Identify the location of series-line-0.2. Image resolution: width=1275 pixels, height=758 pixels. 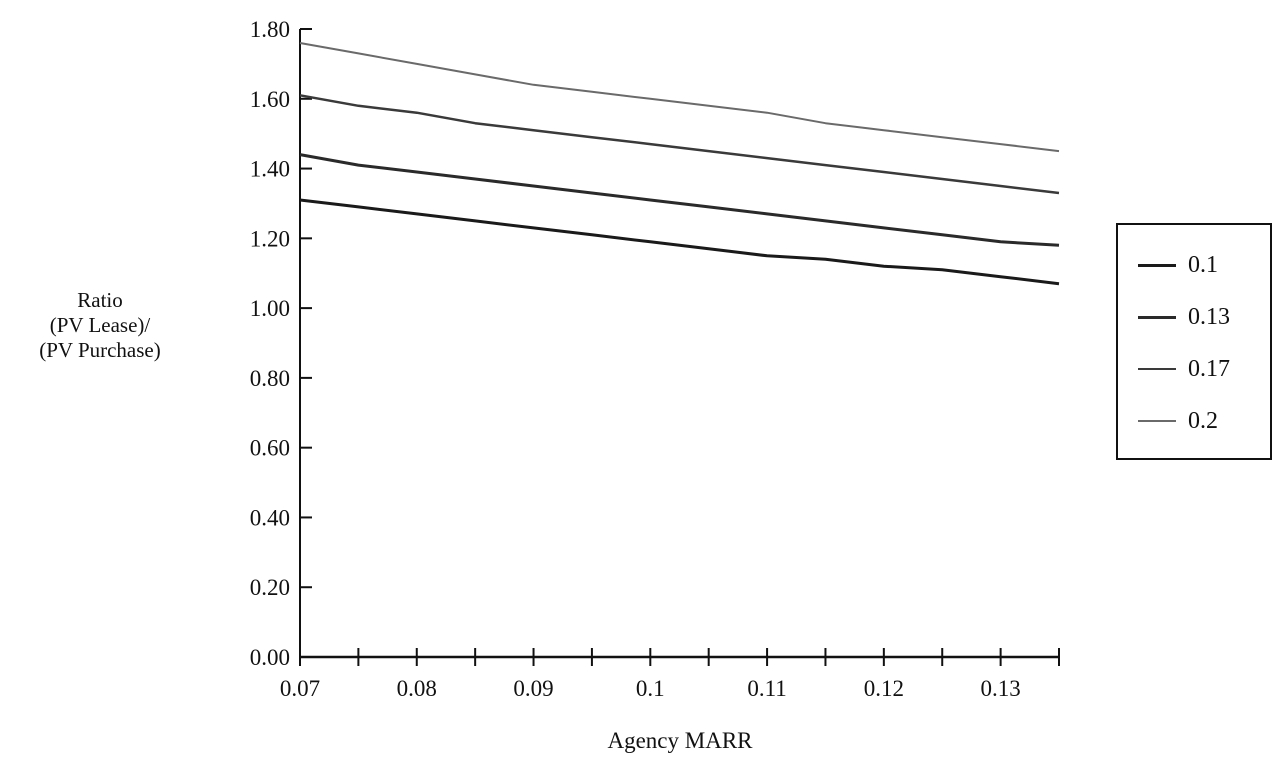
(679, 97).